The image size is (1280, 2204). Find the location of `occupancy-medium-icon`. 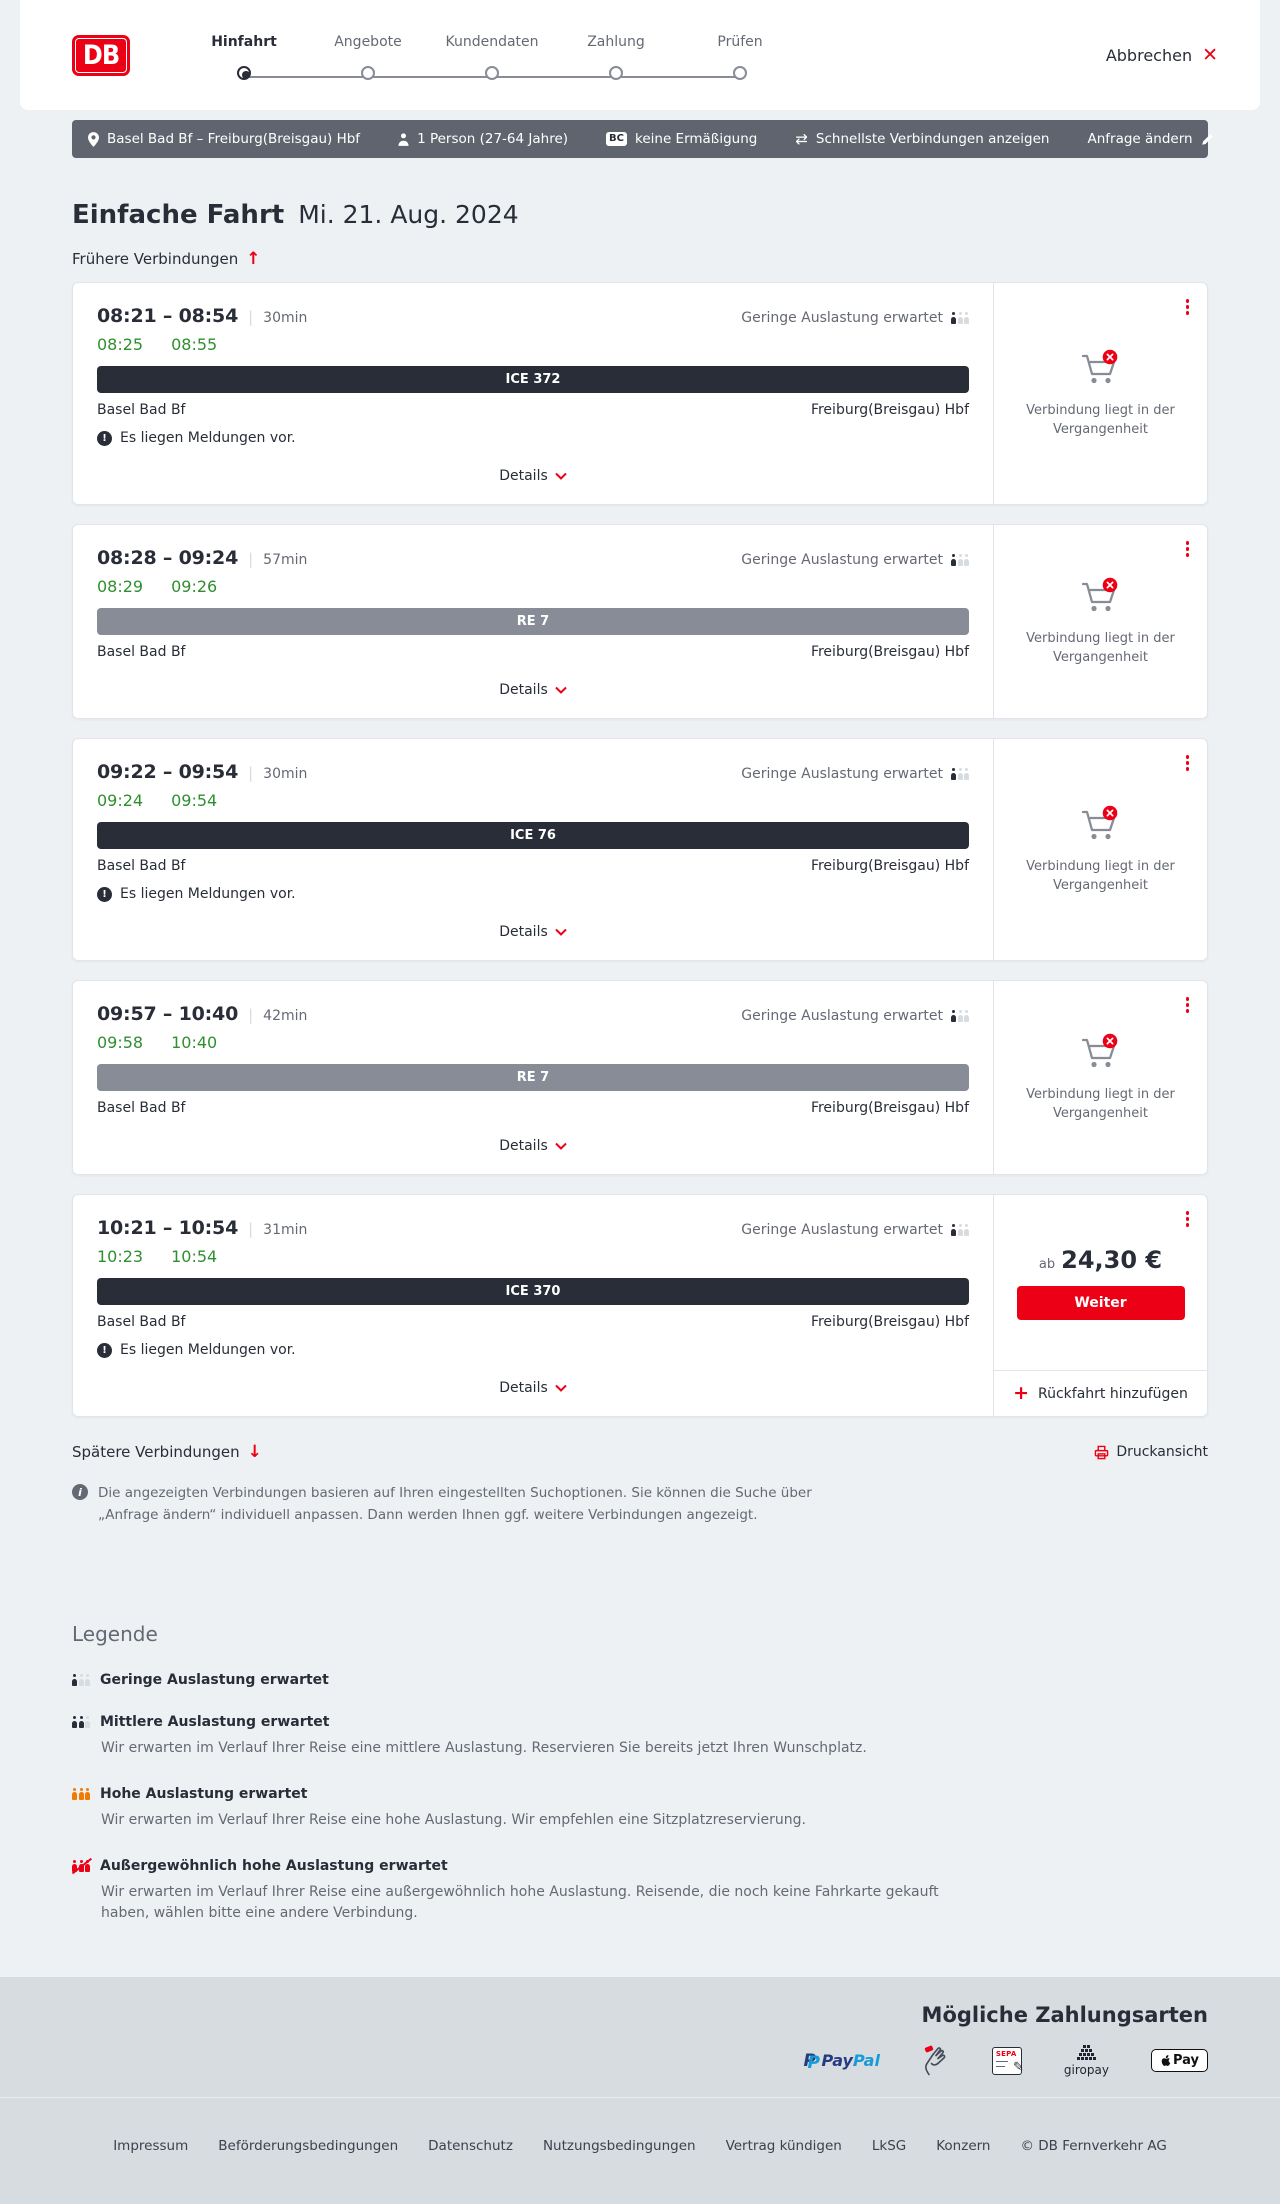

occupancy-medium-icon is located at coordinates (81, 1722).